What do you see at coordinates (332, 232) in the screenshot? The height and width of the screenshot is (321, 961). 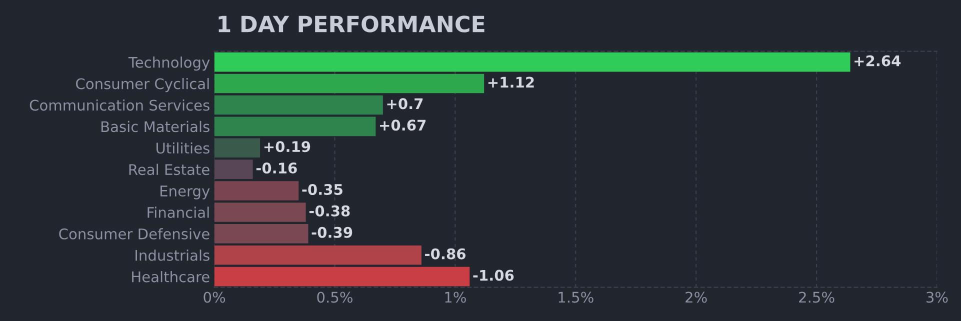 I see `data-label: -0.39` at bounding box center [332, 232].